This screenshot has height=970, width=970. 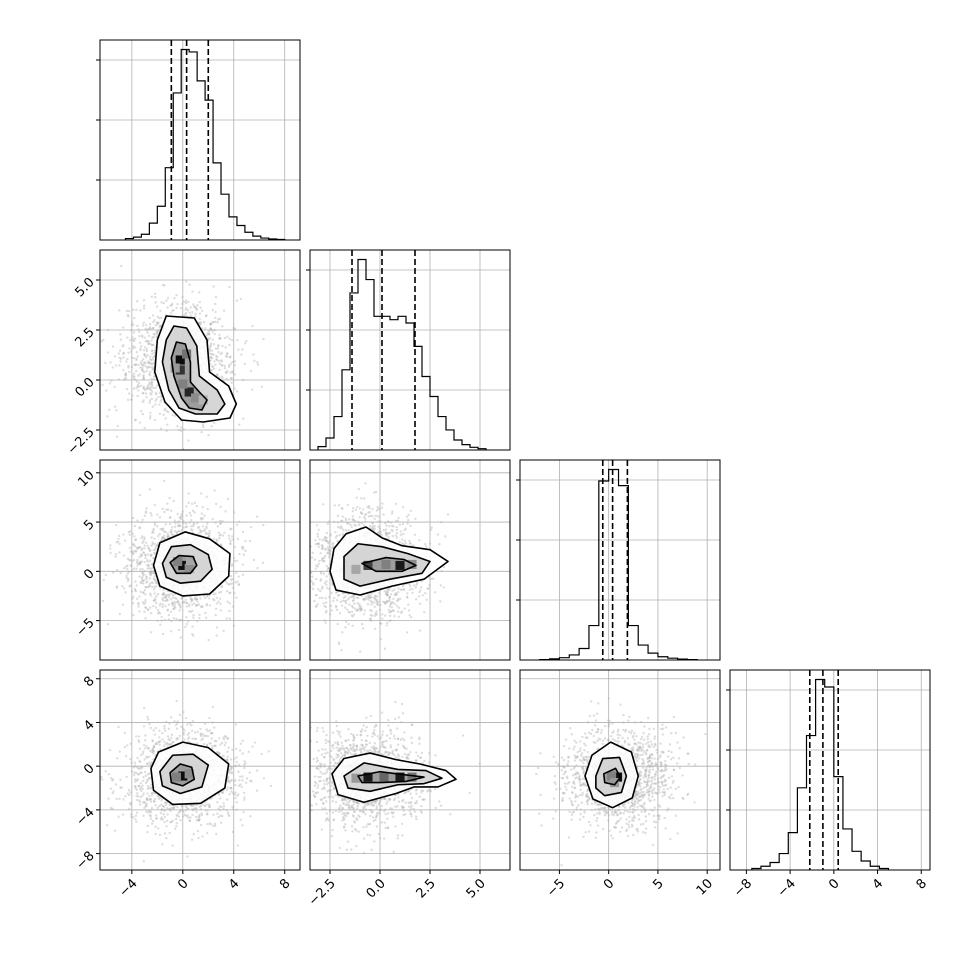 I want to click on panel-content, so click(x=200, y=770).